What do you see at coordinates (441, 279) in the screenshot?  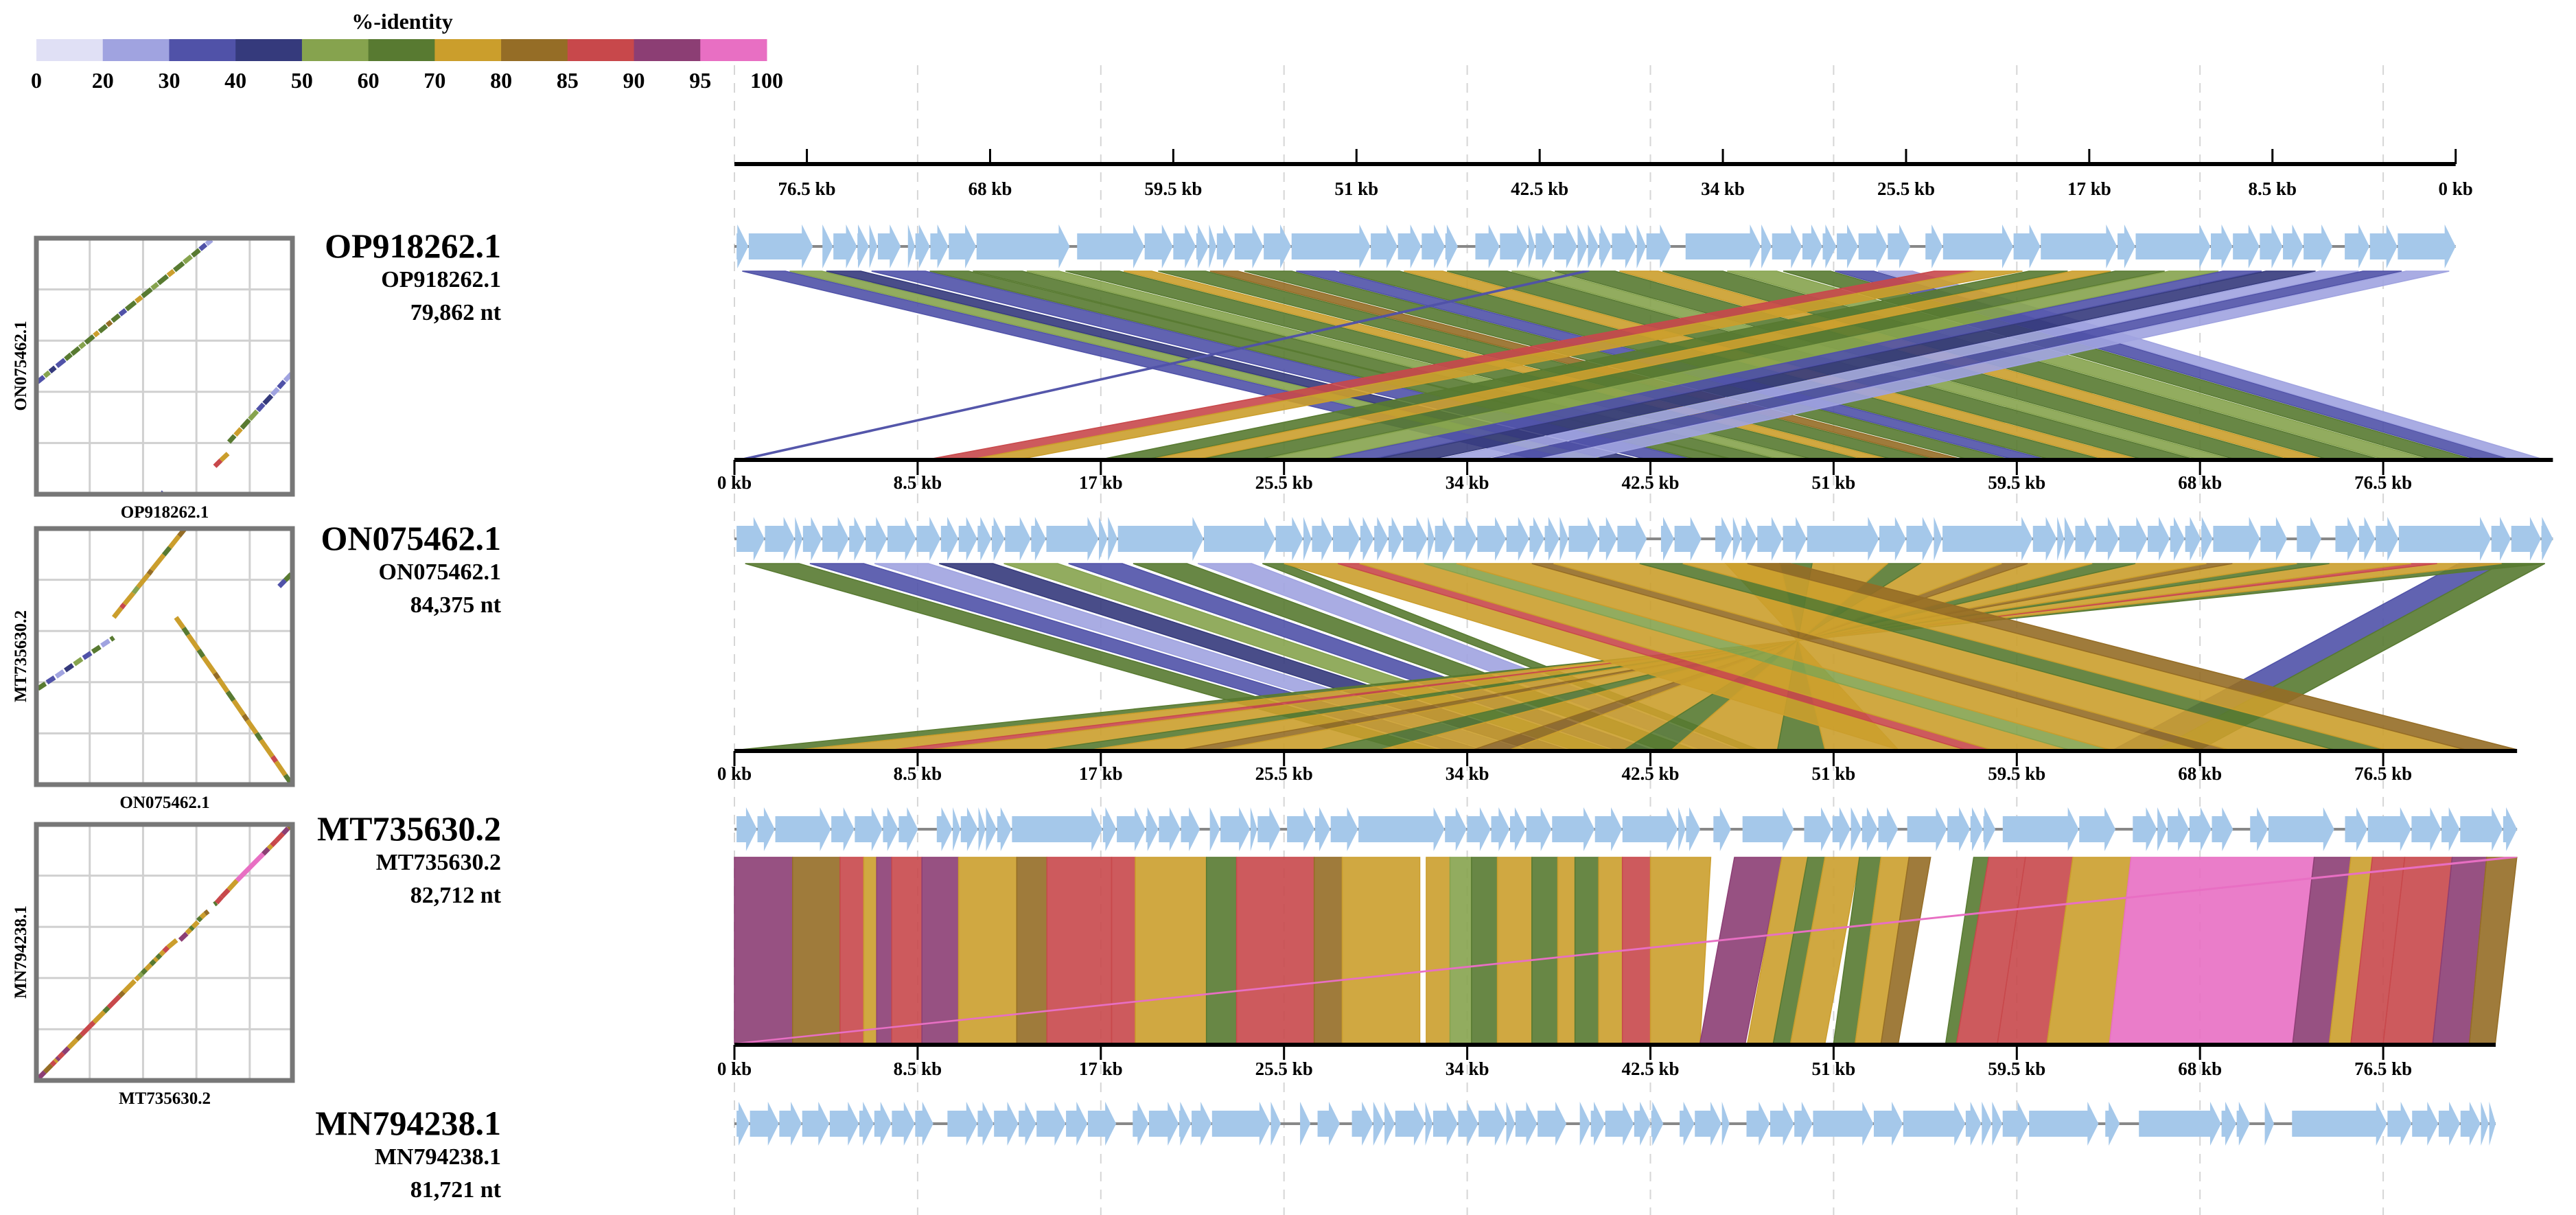 I see `genome-desc: OP918262.1` at bounding box center [441, 279].